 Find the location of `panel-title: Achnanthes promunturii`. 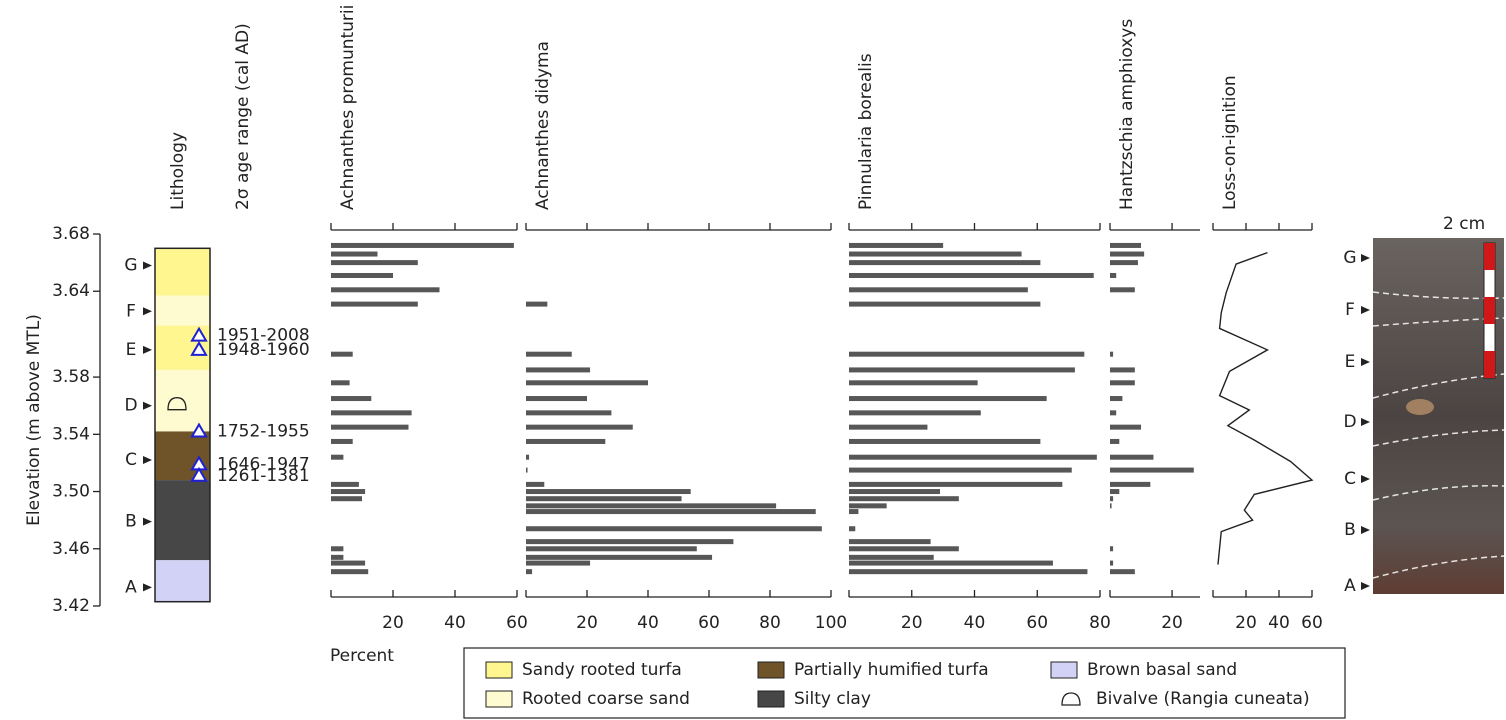

panel-title: Achnanthes promunturii is located at coordinates (348, 107).